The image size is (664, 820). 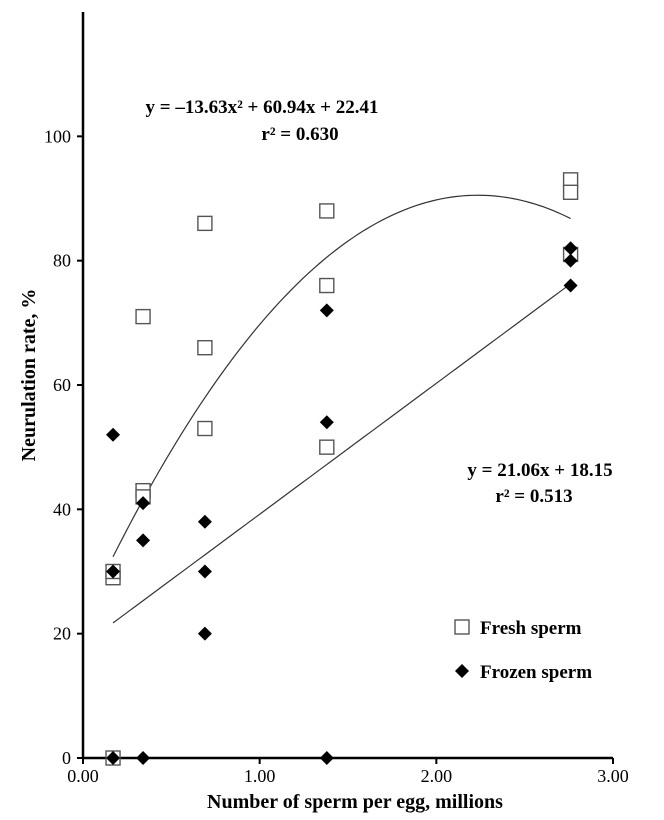 What do you see at coordinates (539, 470) in the screenshot?
I see `frozen-fit-equation: y = 21.06x + 18.15` at bounding box center [539, 470].